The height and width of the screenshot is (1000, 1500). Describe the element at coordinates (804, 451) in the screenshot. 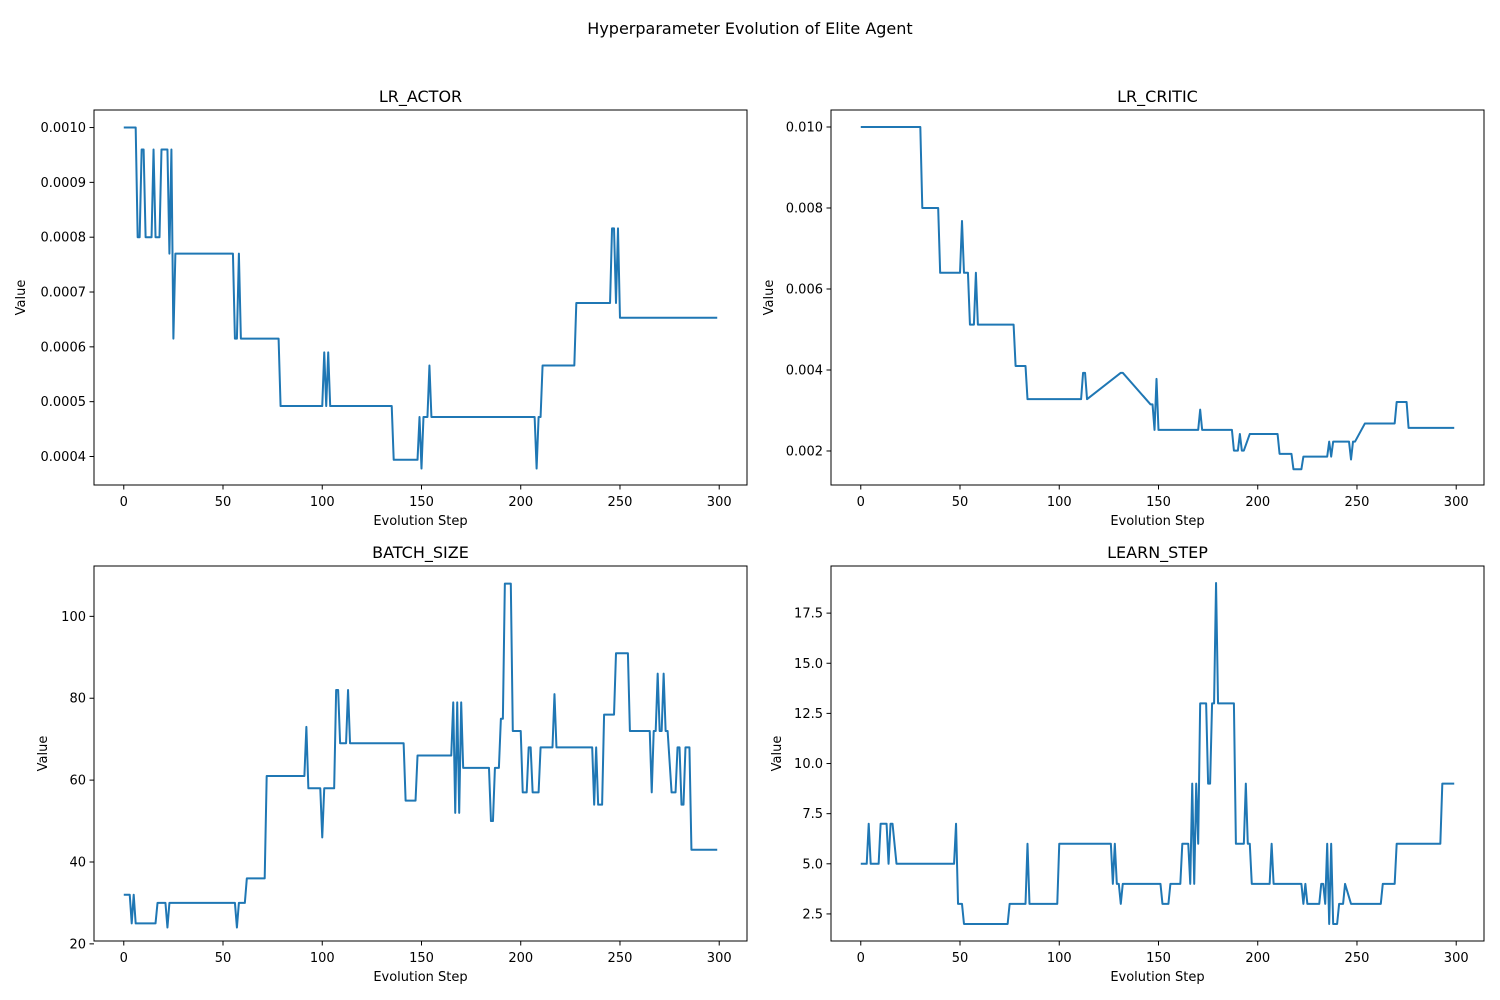

I see `y-tick-label: 0.002` at that location.